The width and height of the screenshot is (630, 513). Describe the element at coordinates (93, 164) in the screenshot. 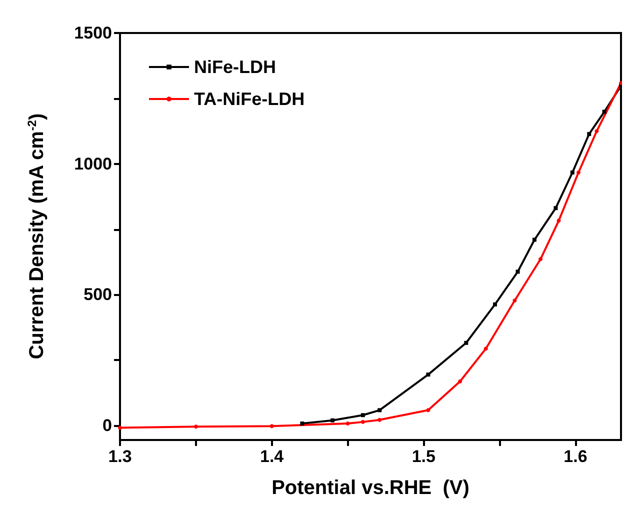

I see `y-tick-label: 1000` at that location.